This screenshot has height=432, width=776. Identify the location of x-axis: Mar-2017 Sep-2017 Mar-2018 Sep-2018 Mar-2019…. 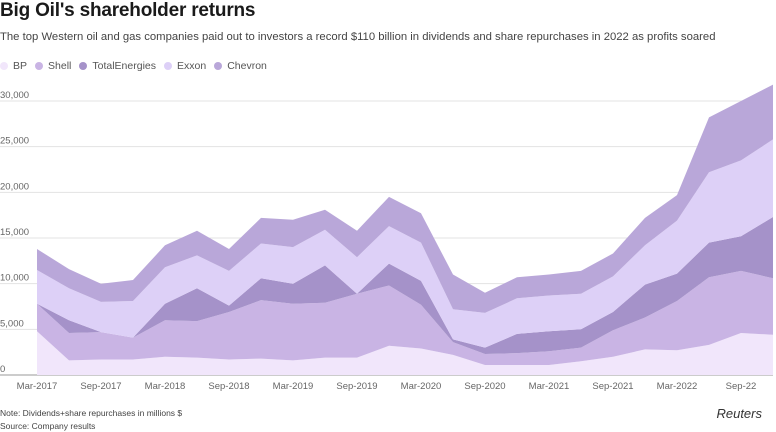
(387, 386).